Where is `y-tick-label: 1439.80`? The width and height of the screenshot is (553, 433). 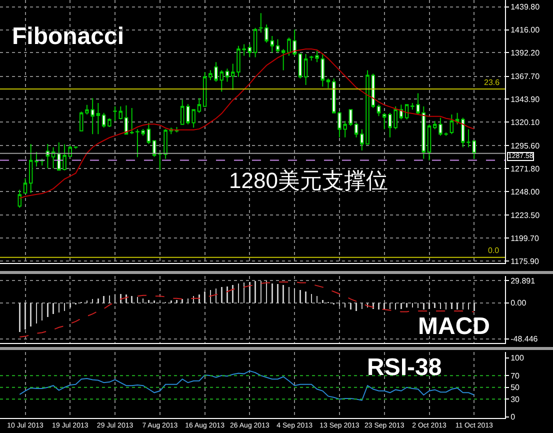
y-tick-label: 1439.80 is located at coordinates (525, 7).